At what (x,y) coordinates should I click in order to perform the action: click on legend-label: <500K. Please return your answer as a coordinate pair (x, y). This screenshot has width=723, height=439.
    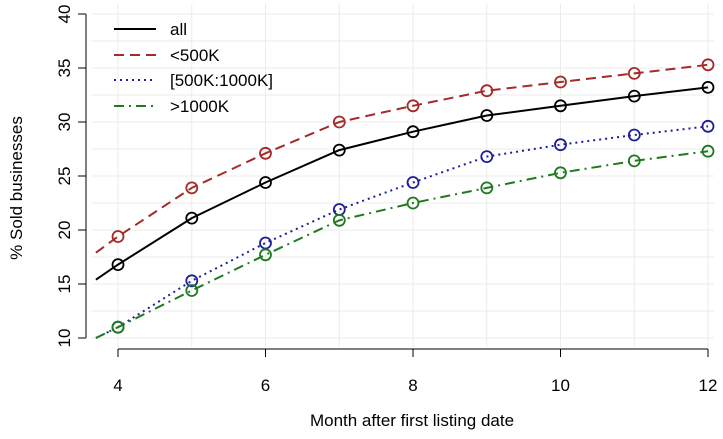
    Looking at the image, I should click on (195, 55).